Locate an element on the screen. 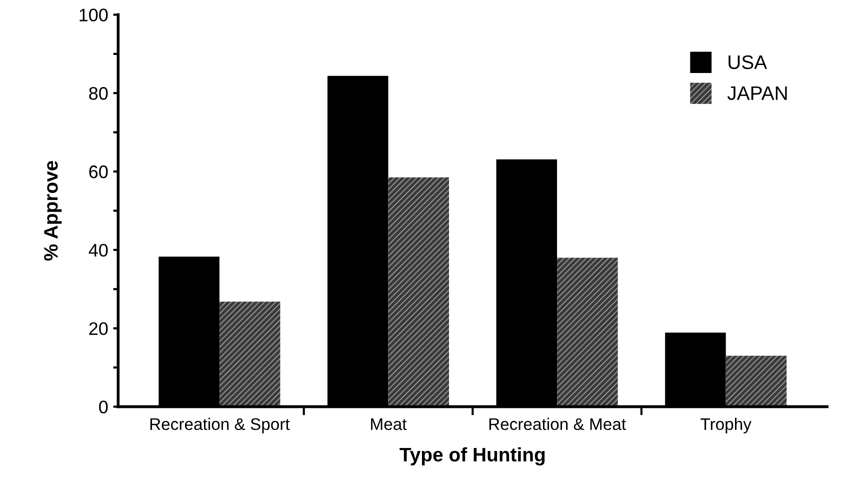 The height and width of the screenshot is (490, 844). legend-label: JAPAN is located at coordinates (757, 93).